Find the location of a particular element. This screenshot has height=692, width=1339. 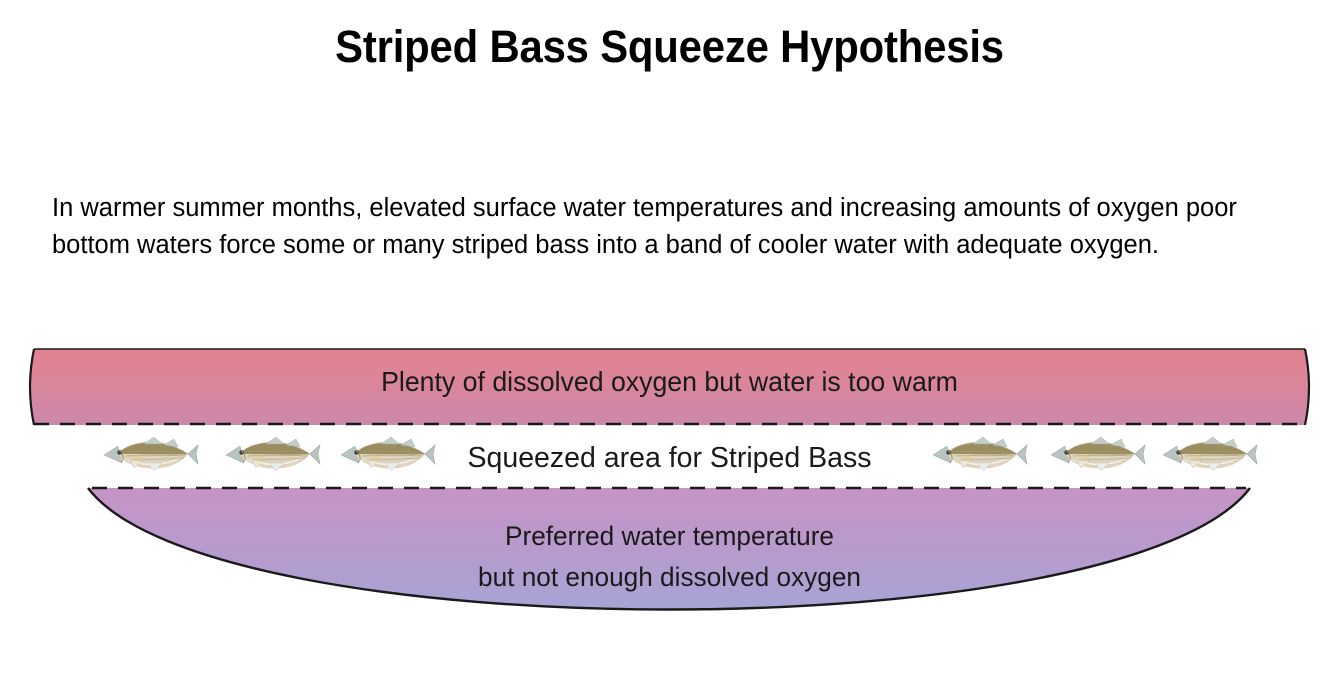

bottom-layer-label-line-2: but not enough dissolved oxygen is located at coordinates (669, 577).